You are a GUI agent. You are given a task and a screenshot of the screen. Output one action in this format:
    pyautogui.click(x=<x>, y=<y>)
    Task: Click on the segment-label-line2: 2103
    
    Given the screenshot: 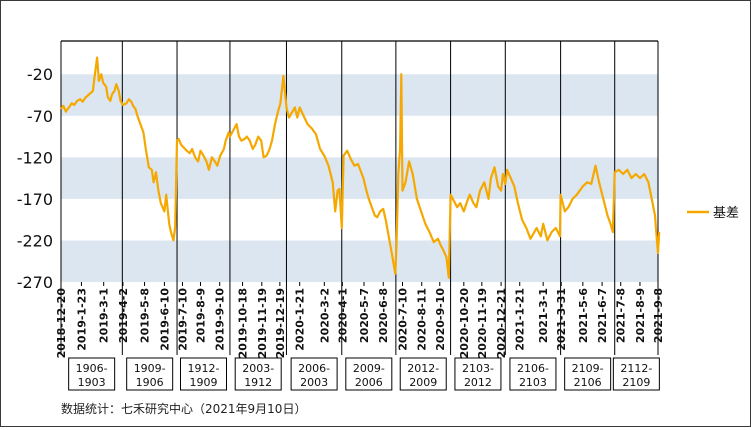 What is the action you would take?
    pyautogui.click(x=533, y=382)
    